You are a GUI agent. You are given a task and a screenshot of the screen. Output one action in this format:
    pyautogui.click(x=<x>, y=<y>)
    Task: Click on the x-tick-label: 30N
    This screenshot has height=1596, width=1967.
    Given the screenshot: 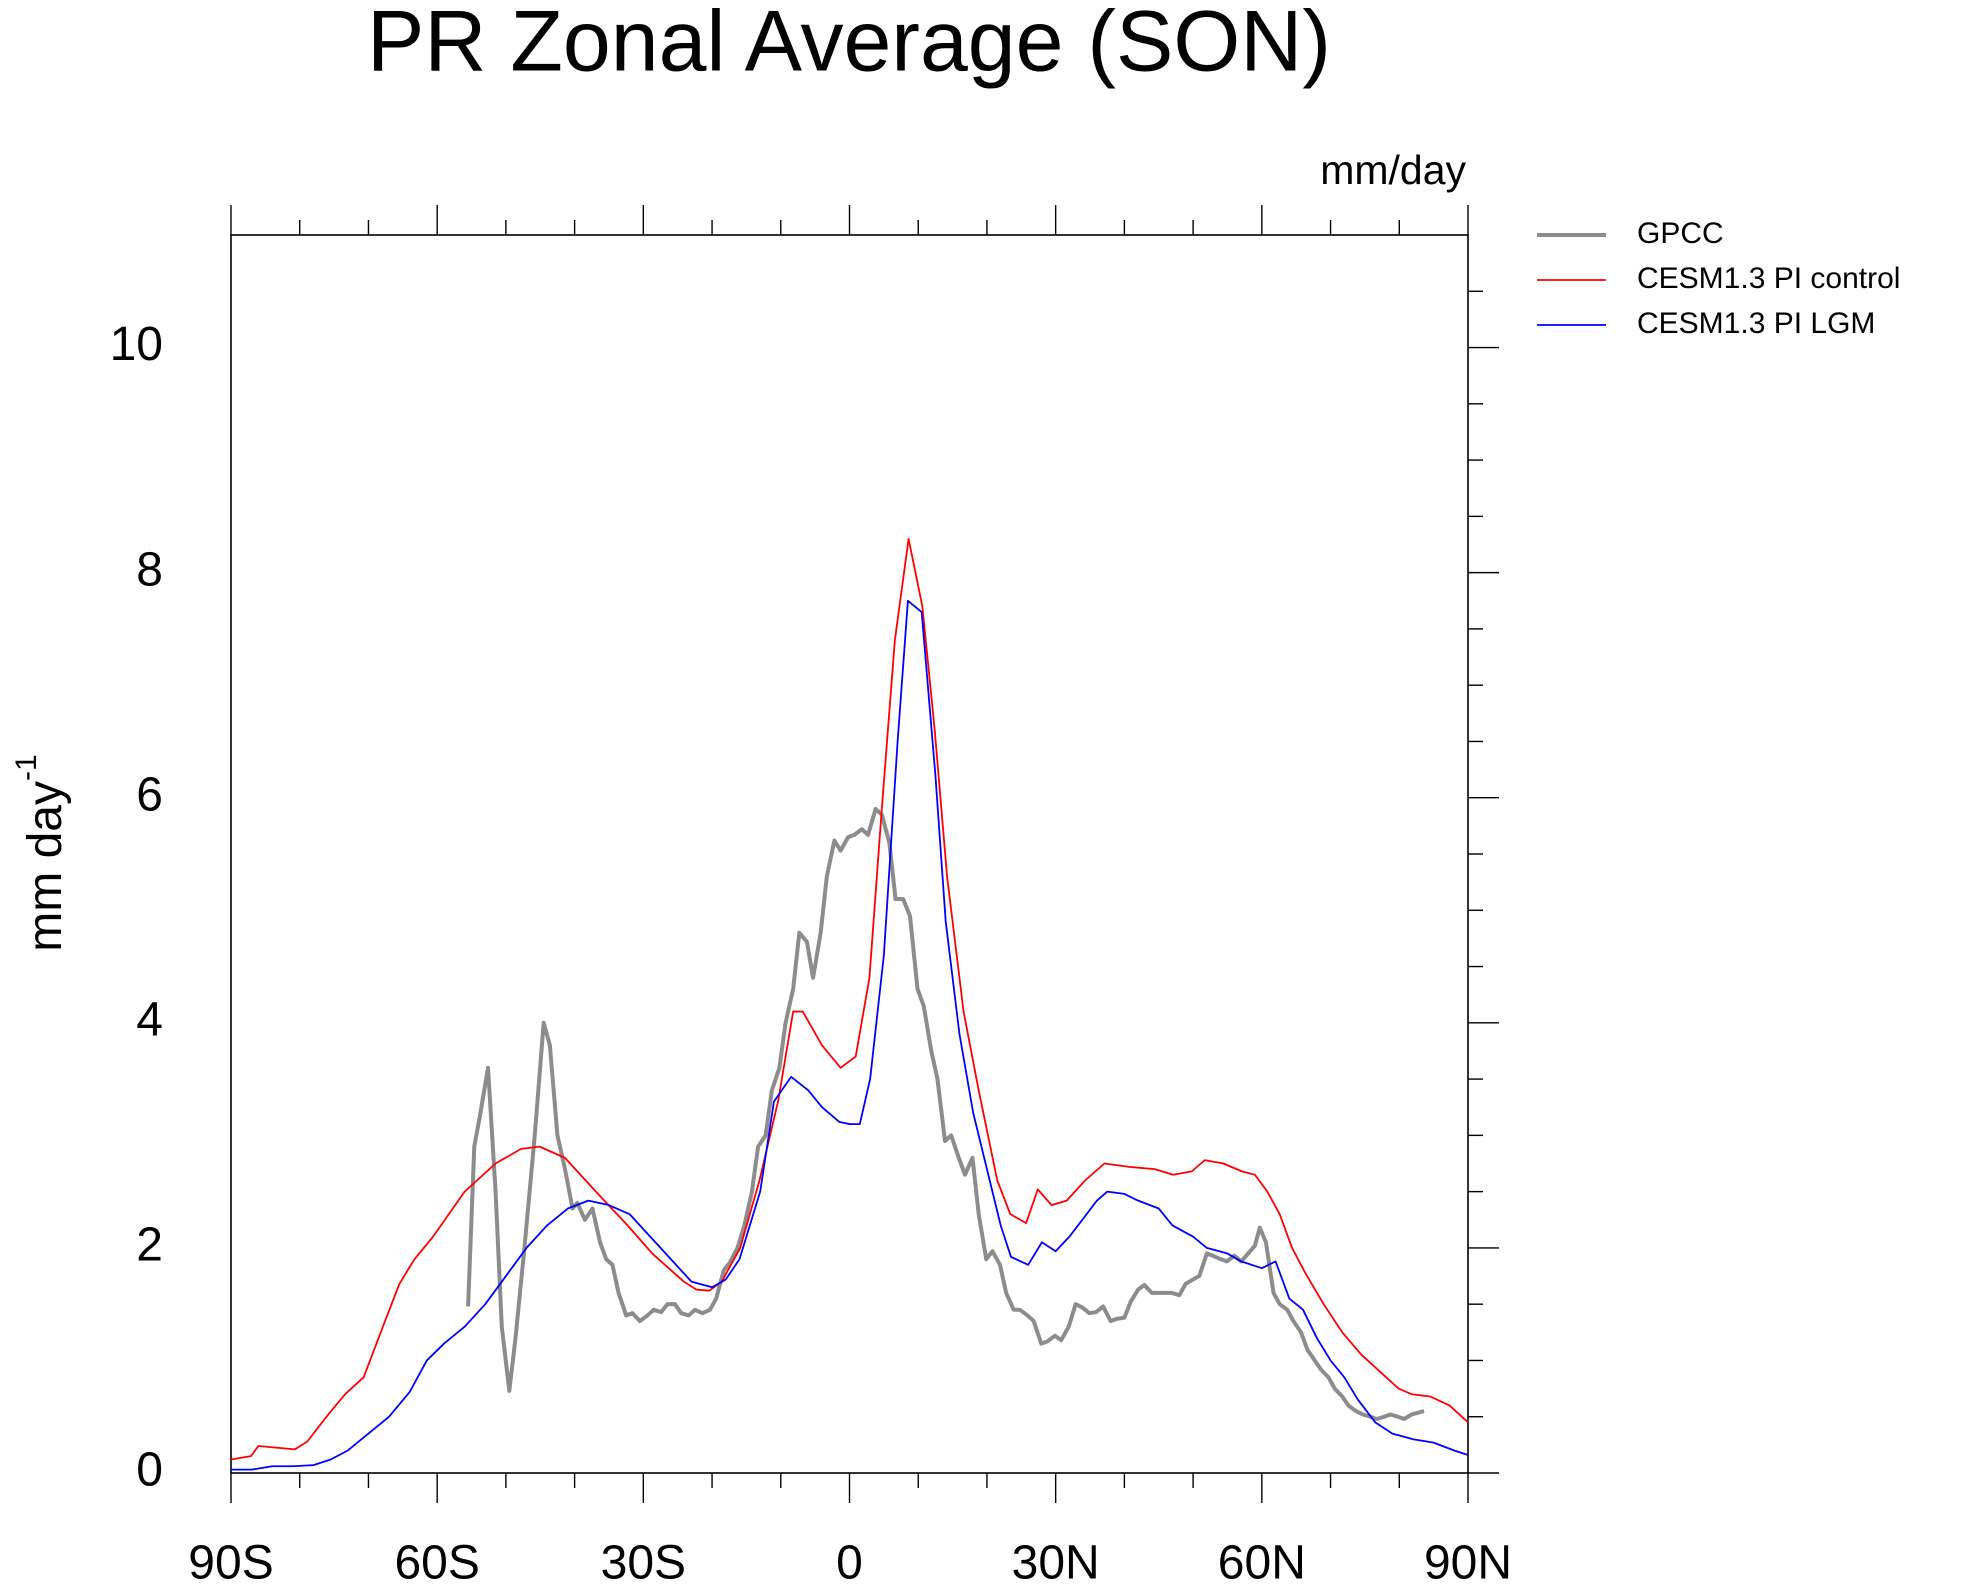 What is the action you would take?
    pyautogui.click(x=1056, y=1563)
    